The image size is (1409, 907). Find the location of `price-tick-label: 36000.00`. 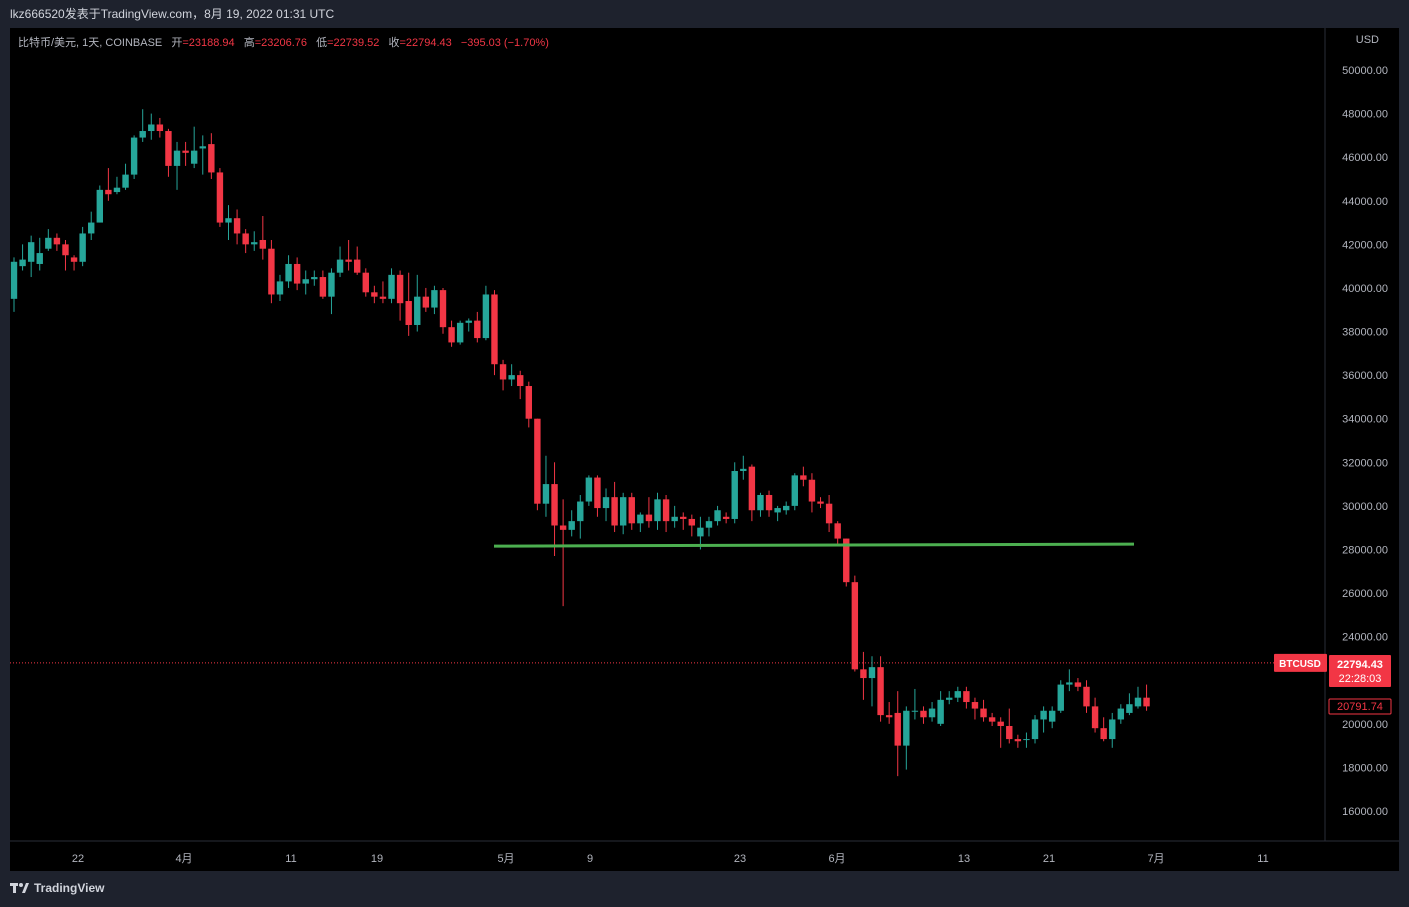

price-tick-label: 36000.00 is located at coordinates (1365, 376).